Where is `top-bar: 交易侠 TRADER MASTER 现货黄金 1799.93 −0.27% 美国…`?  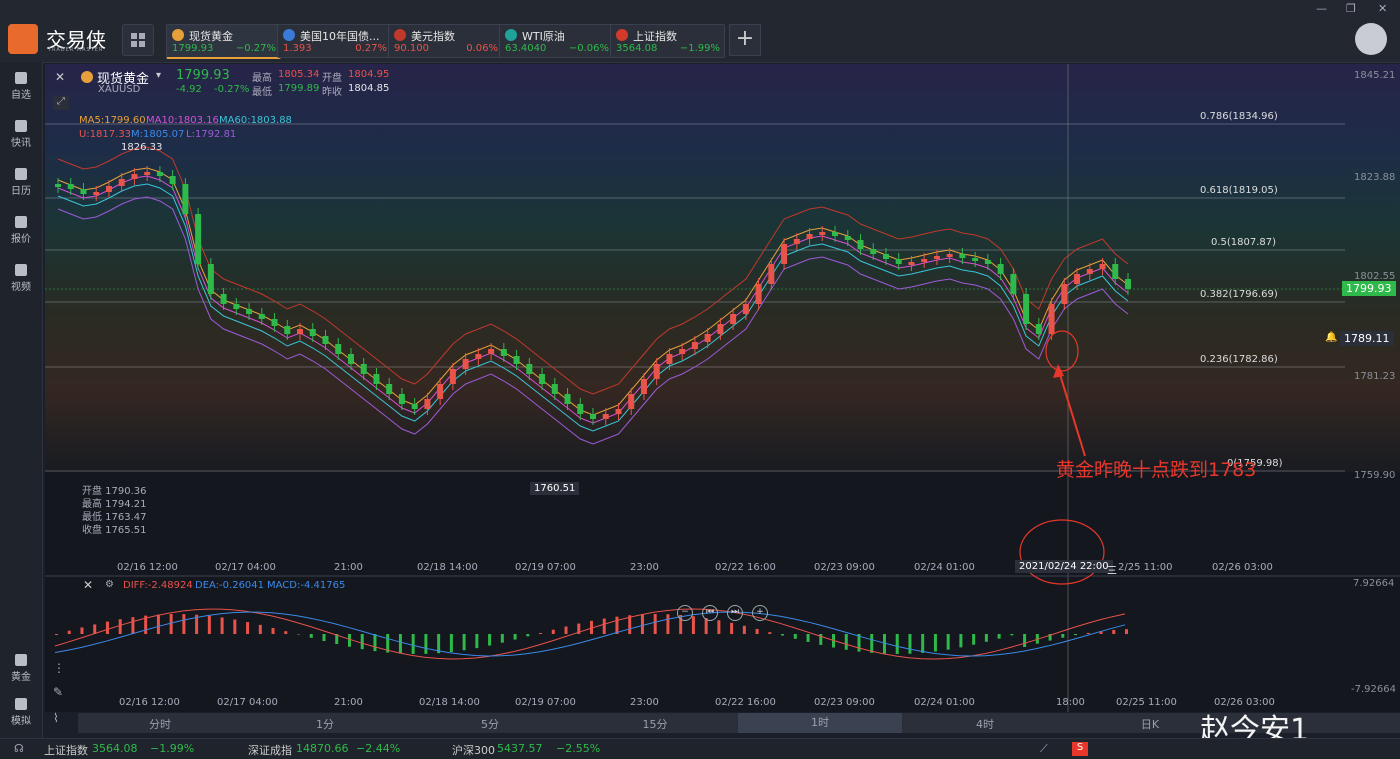 top-bar: 交易侠 TRADER MASTER 现货黄金 1799.93 −0.27% 美国… is located at coordinates (700, 31).